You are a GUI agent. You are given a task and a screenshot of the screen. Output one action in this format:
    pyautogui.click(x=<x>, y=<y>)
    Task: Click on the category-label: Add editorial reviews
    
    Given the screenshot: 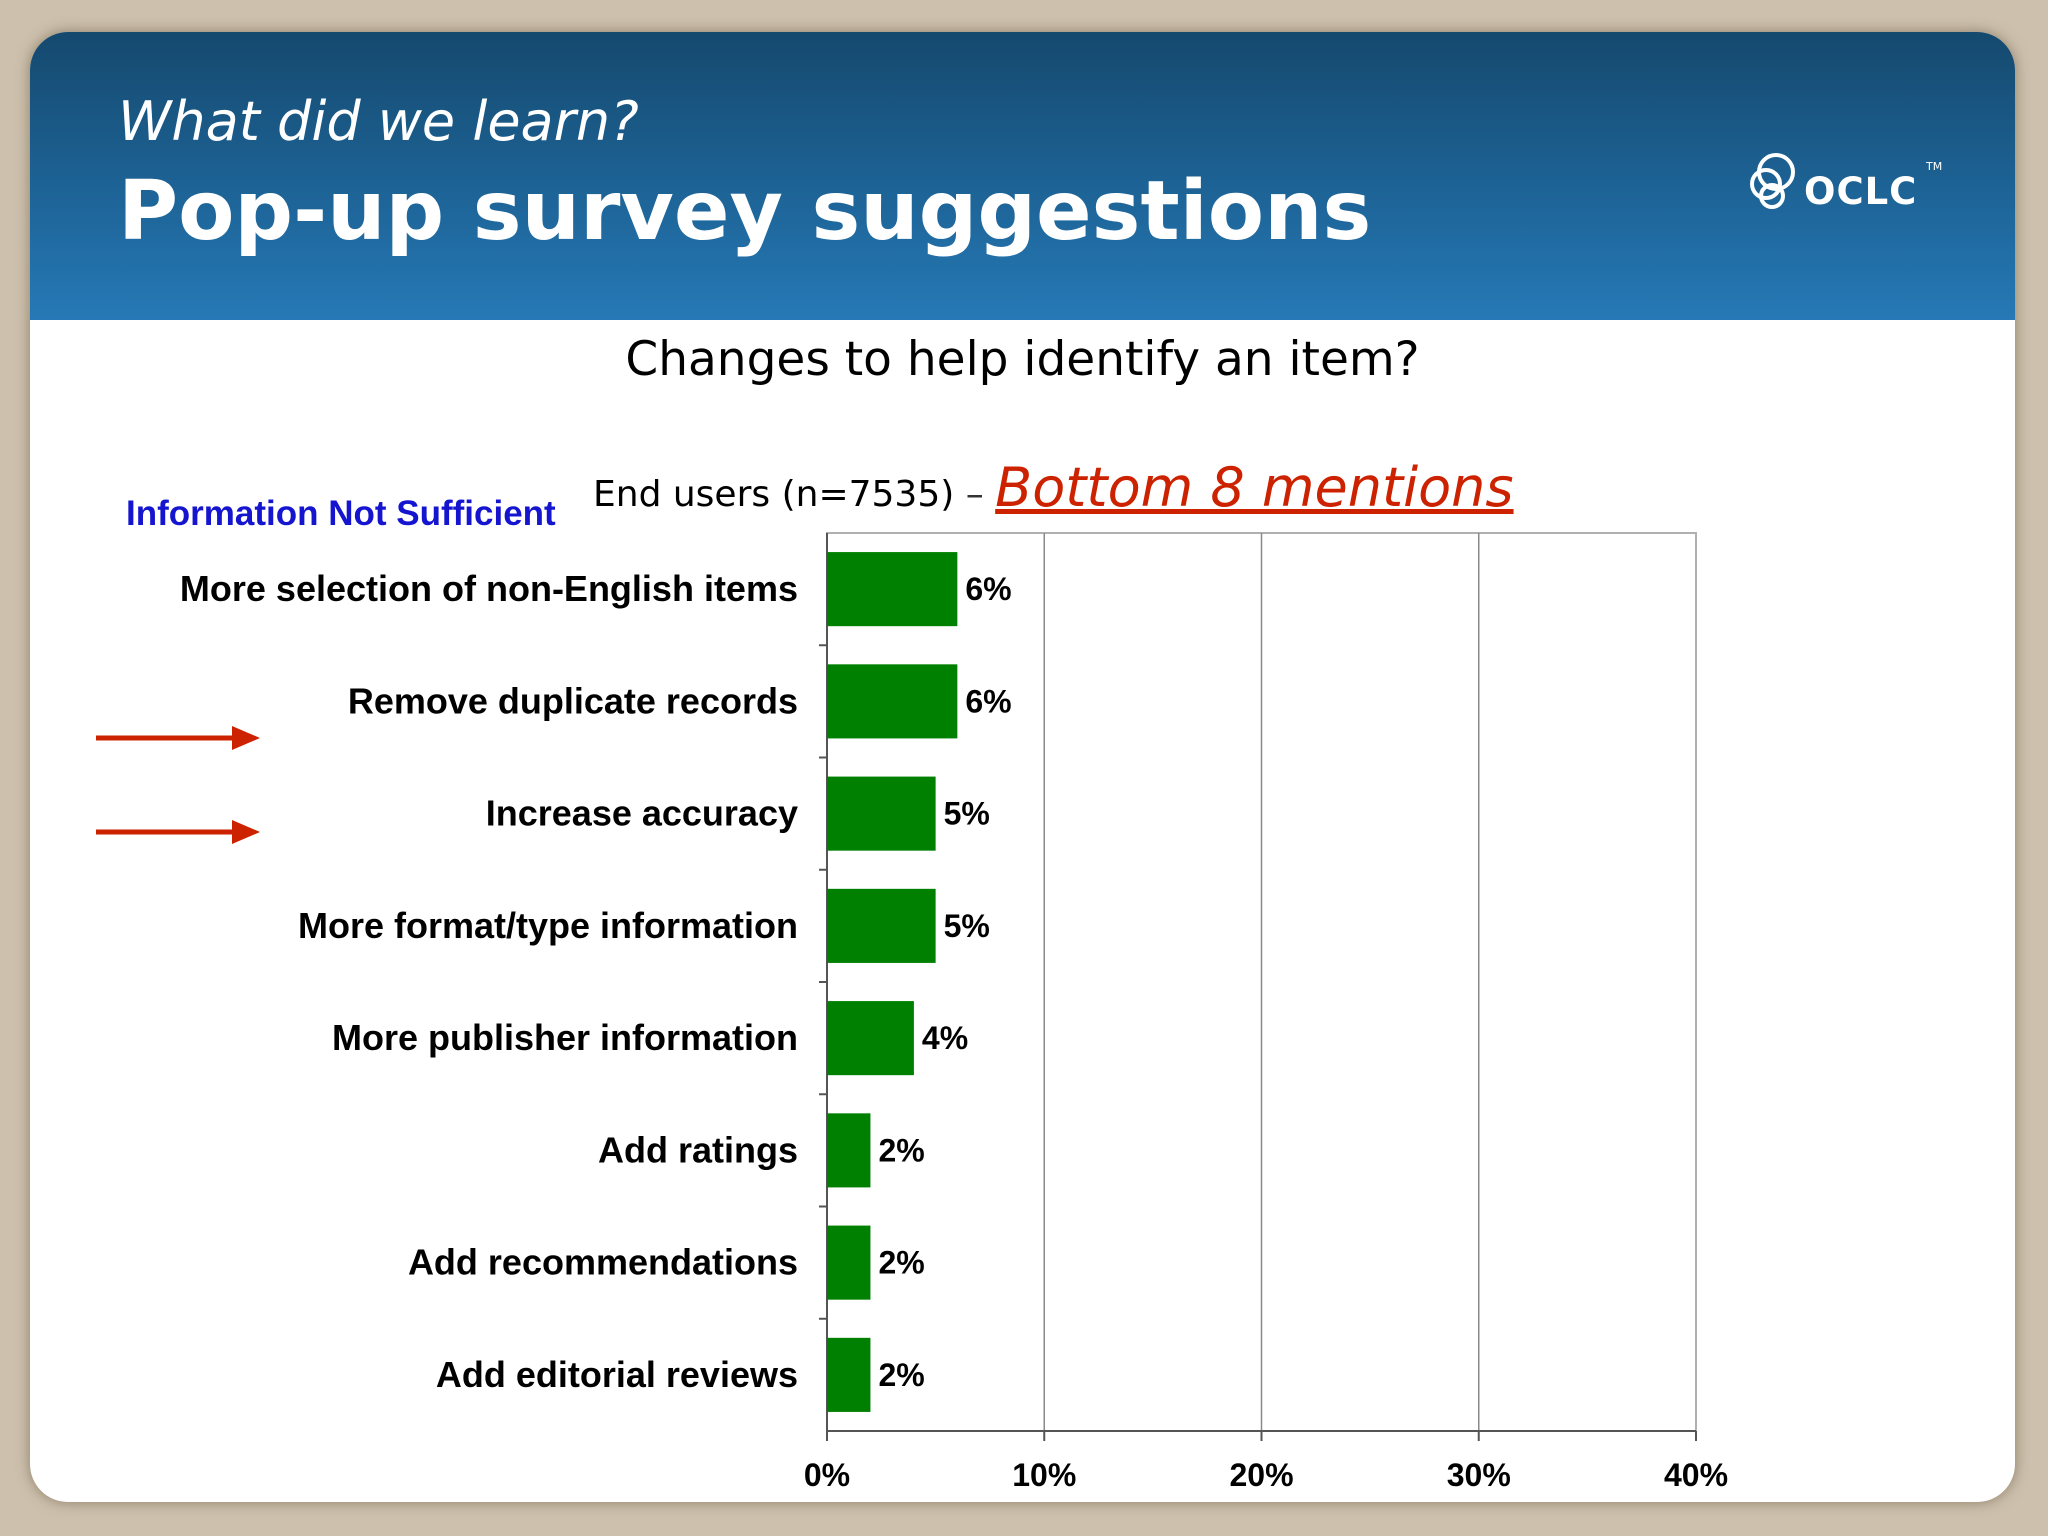 What is the action you would take?
    pyautogui.click(x=617, y=1374)
    